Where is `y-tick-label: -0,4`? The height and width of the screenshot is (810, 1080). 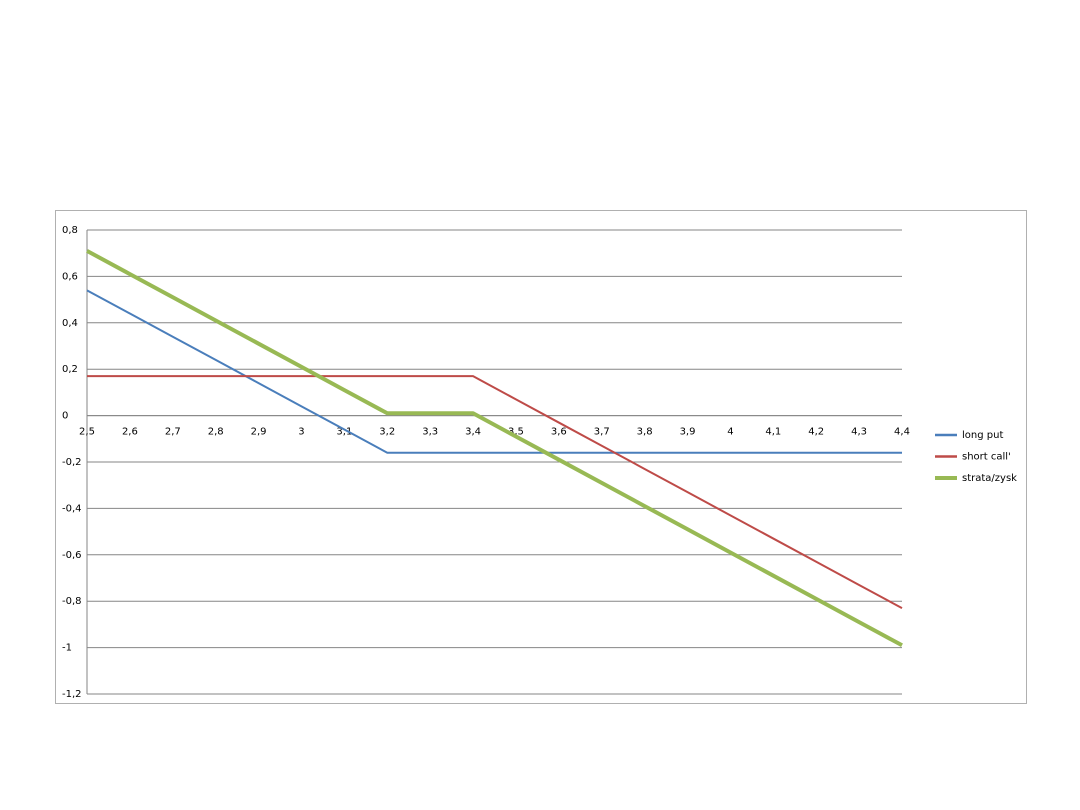
y-tick-label: -0,4 is located at coordinates (72, 508).